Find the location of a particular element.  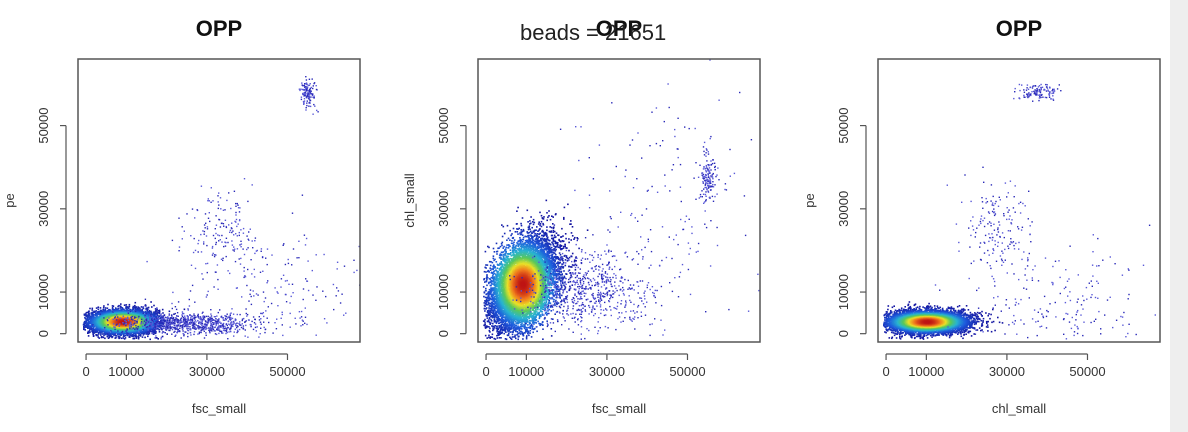

scatter-points is located at coordinates (221, 208).